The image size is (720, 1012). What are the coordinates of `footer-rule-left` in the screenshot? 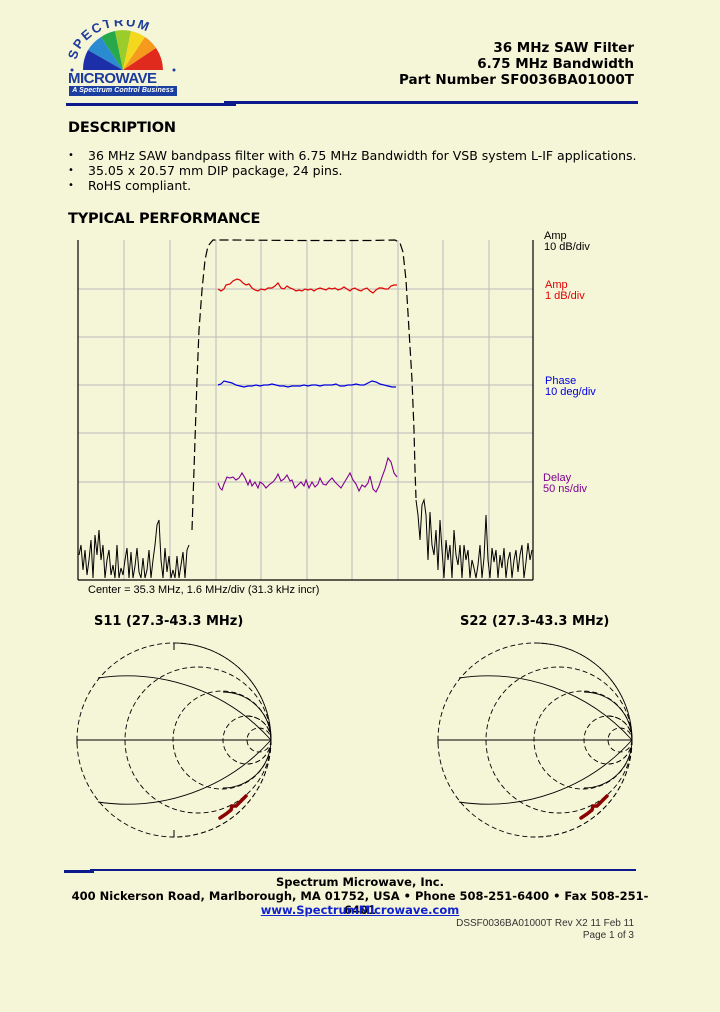 It's located at (79, 871).